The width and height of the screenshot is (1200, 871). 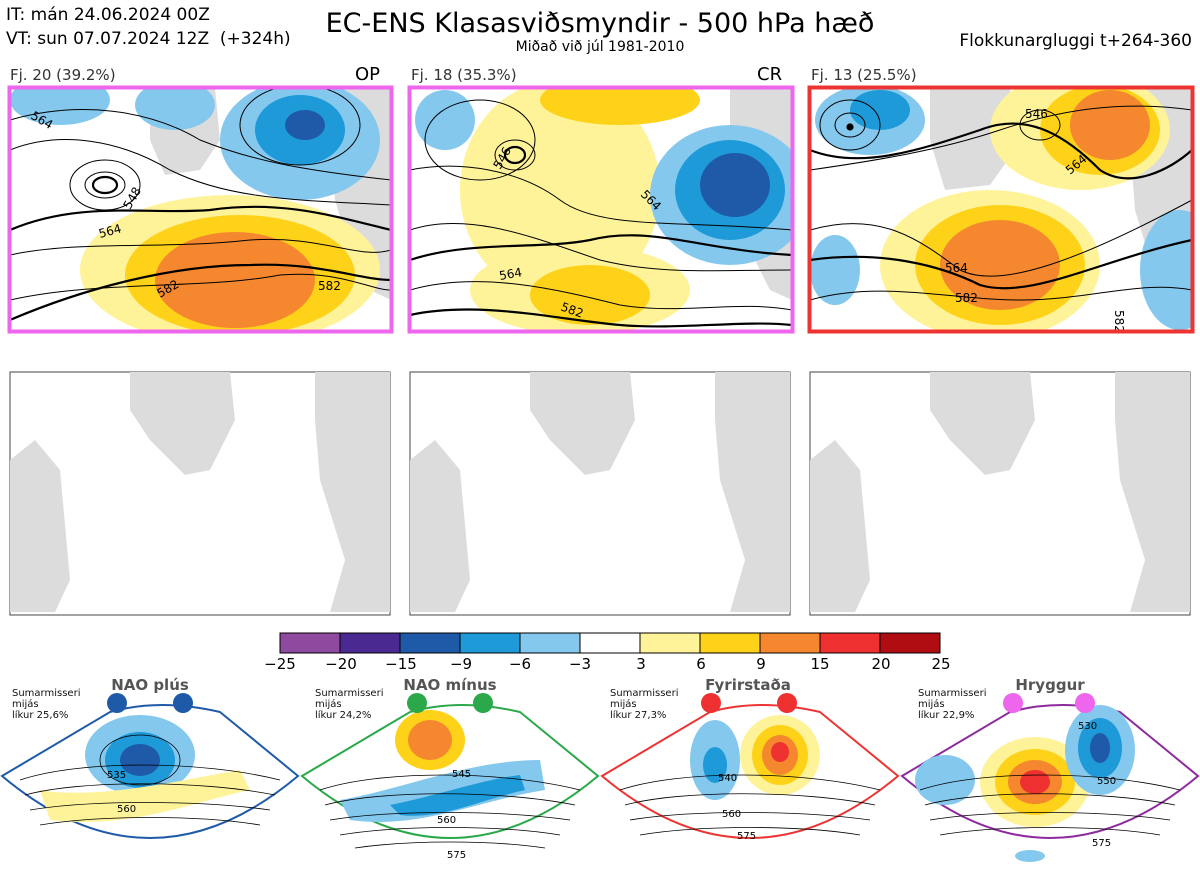 What do you see at coordinates (864, 75) in the screenshot?
I see `panel-3-label: Fj. 13 (25.5%)` at bounding box center [864, 75].